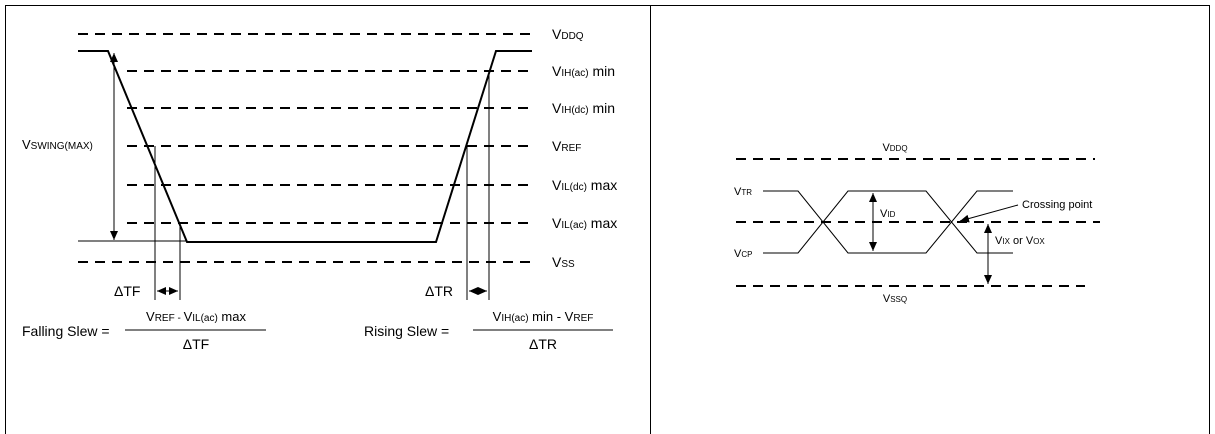 This screenshot has height=434, width=1215. I want to click on crossing-point-pointer, so click(989, 213).